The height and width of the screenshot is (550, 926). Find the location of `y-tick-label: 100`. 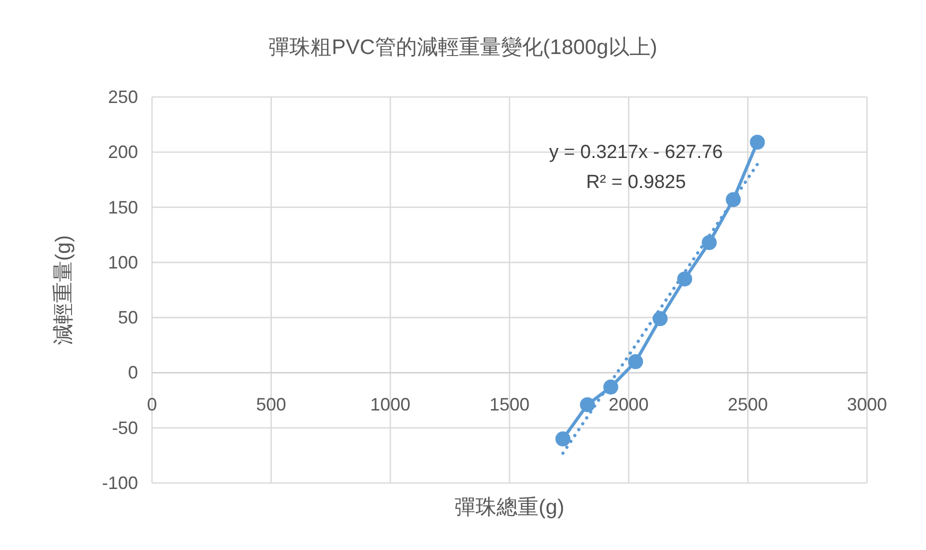

y-tick-label: 100 is located at coordinates (123, 262).